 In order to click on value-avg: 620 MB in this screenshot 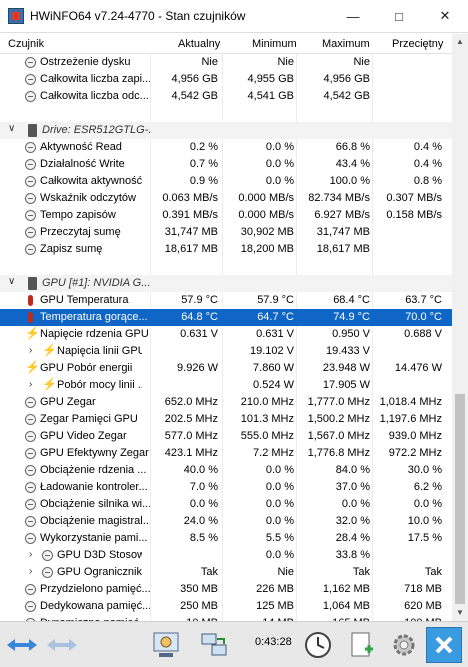, I will do `click(423, 606)`.